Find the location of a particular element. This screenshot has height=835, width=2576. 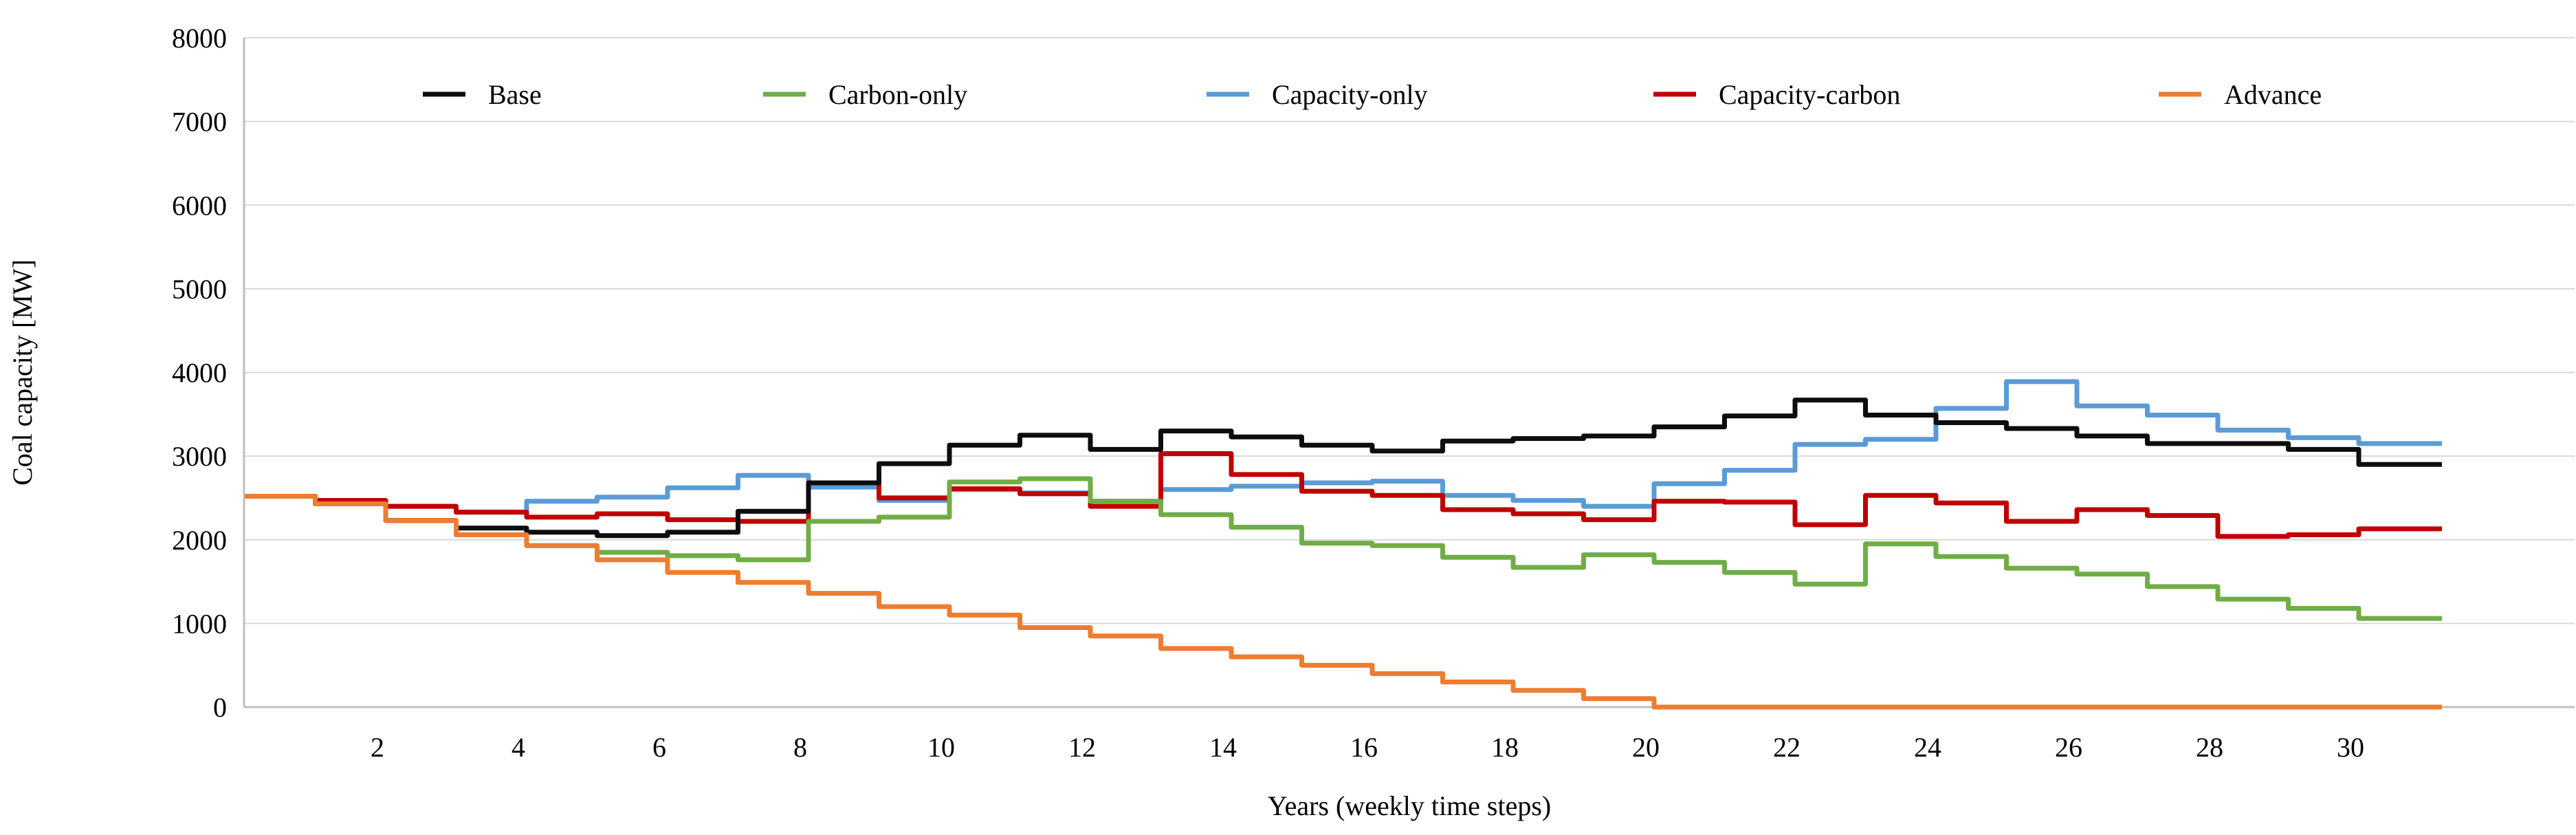

series-line-base is located at coordinates (1343, 468).